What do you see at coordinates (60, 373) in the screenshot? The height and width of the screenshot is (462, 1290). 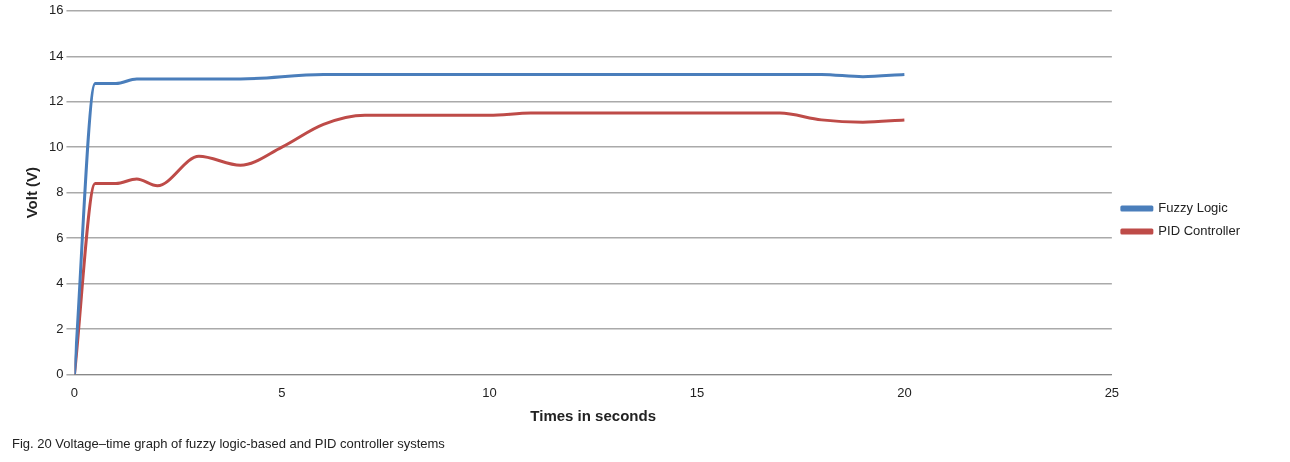 I see `y-tick-label: 0` at bounding box center [60, 373].